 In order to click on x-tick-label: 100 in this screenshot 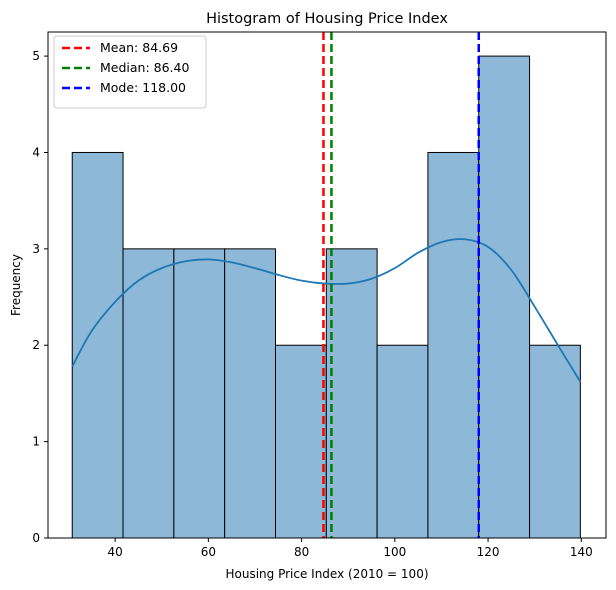, I will do `click(394, 552)`.